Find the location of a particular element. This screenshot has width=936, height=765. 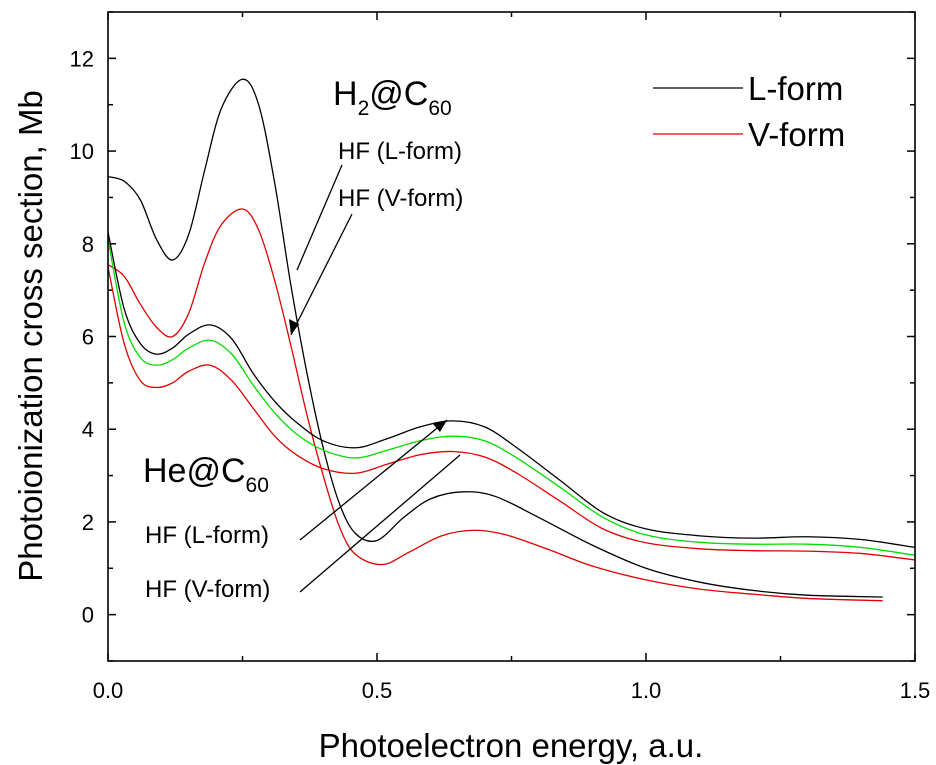

h2-hf-v-arrow is located at coordinates (321, 274).